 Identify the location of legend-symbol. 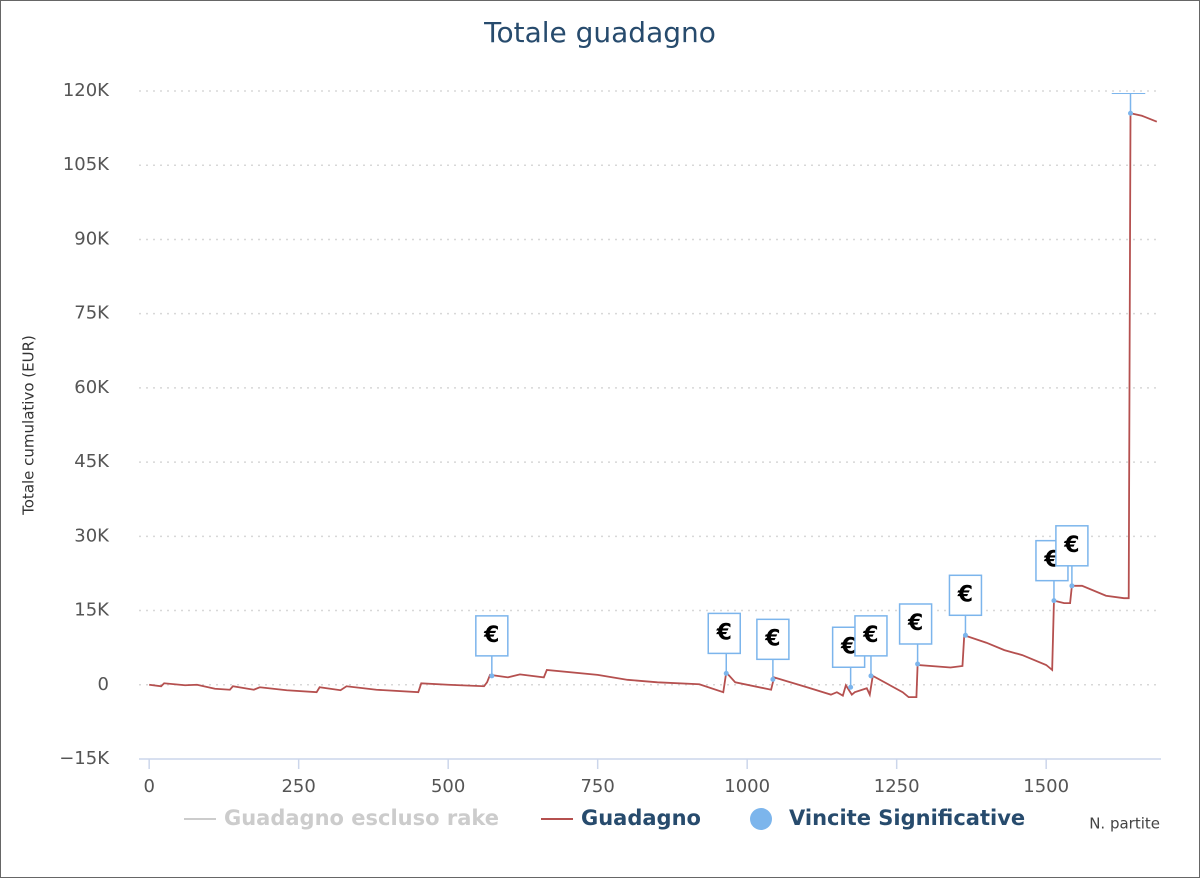
(761, 819).